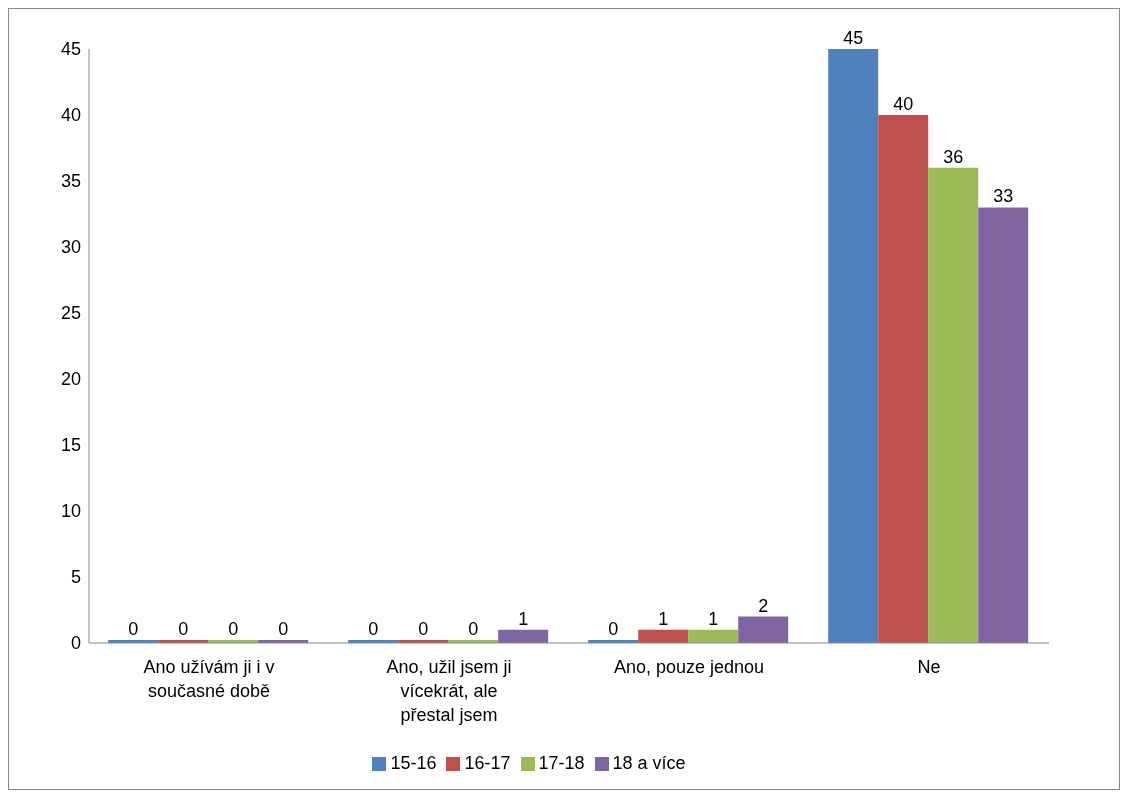 This screenshot has width=1129, height=798. Describe the element at coordinates (70, 247) in the screenshot. I see `y-tick-label: 30` at that location.